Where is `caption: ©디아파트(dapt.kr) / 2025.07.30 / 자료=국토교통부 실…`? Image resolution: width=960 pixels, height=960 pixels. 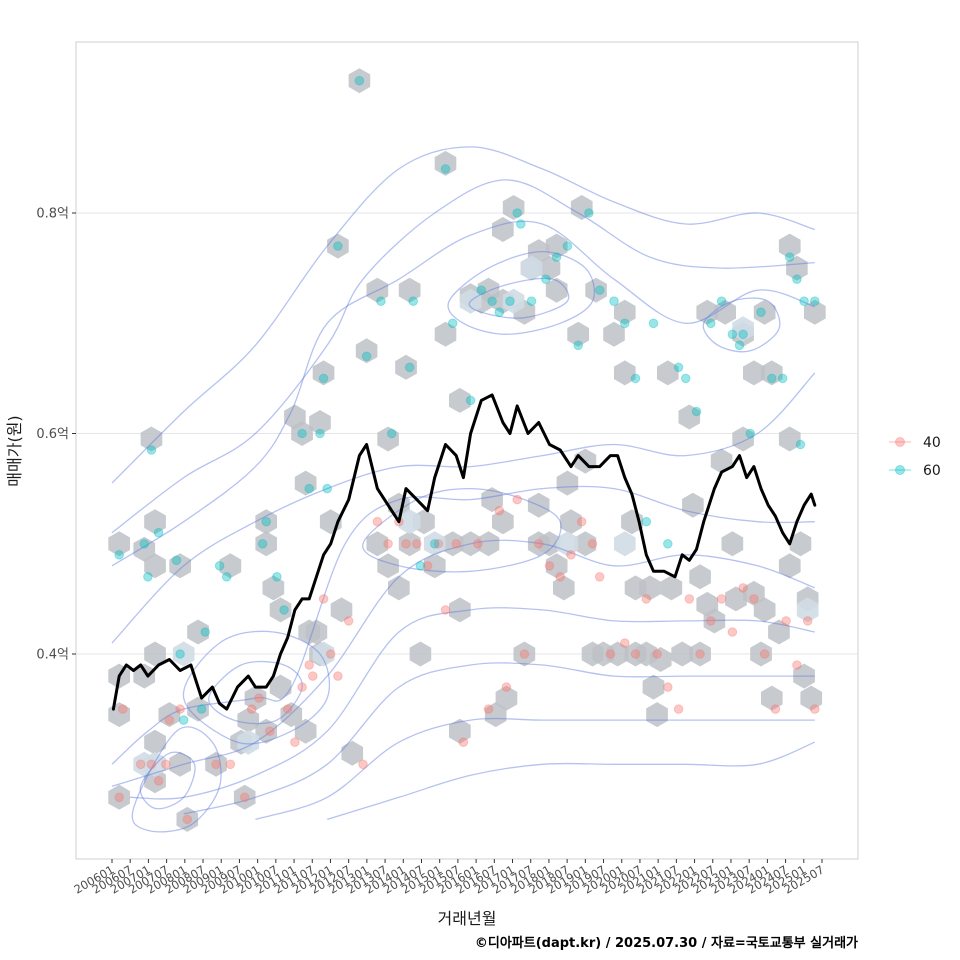
caption: ©디아파트(dapt.kr) / 2025.07.30 / 자료=국토교통부 실… is located at coordinates (666, 943).